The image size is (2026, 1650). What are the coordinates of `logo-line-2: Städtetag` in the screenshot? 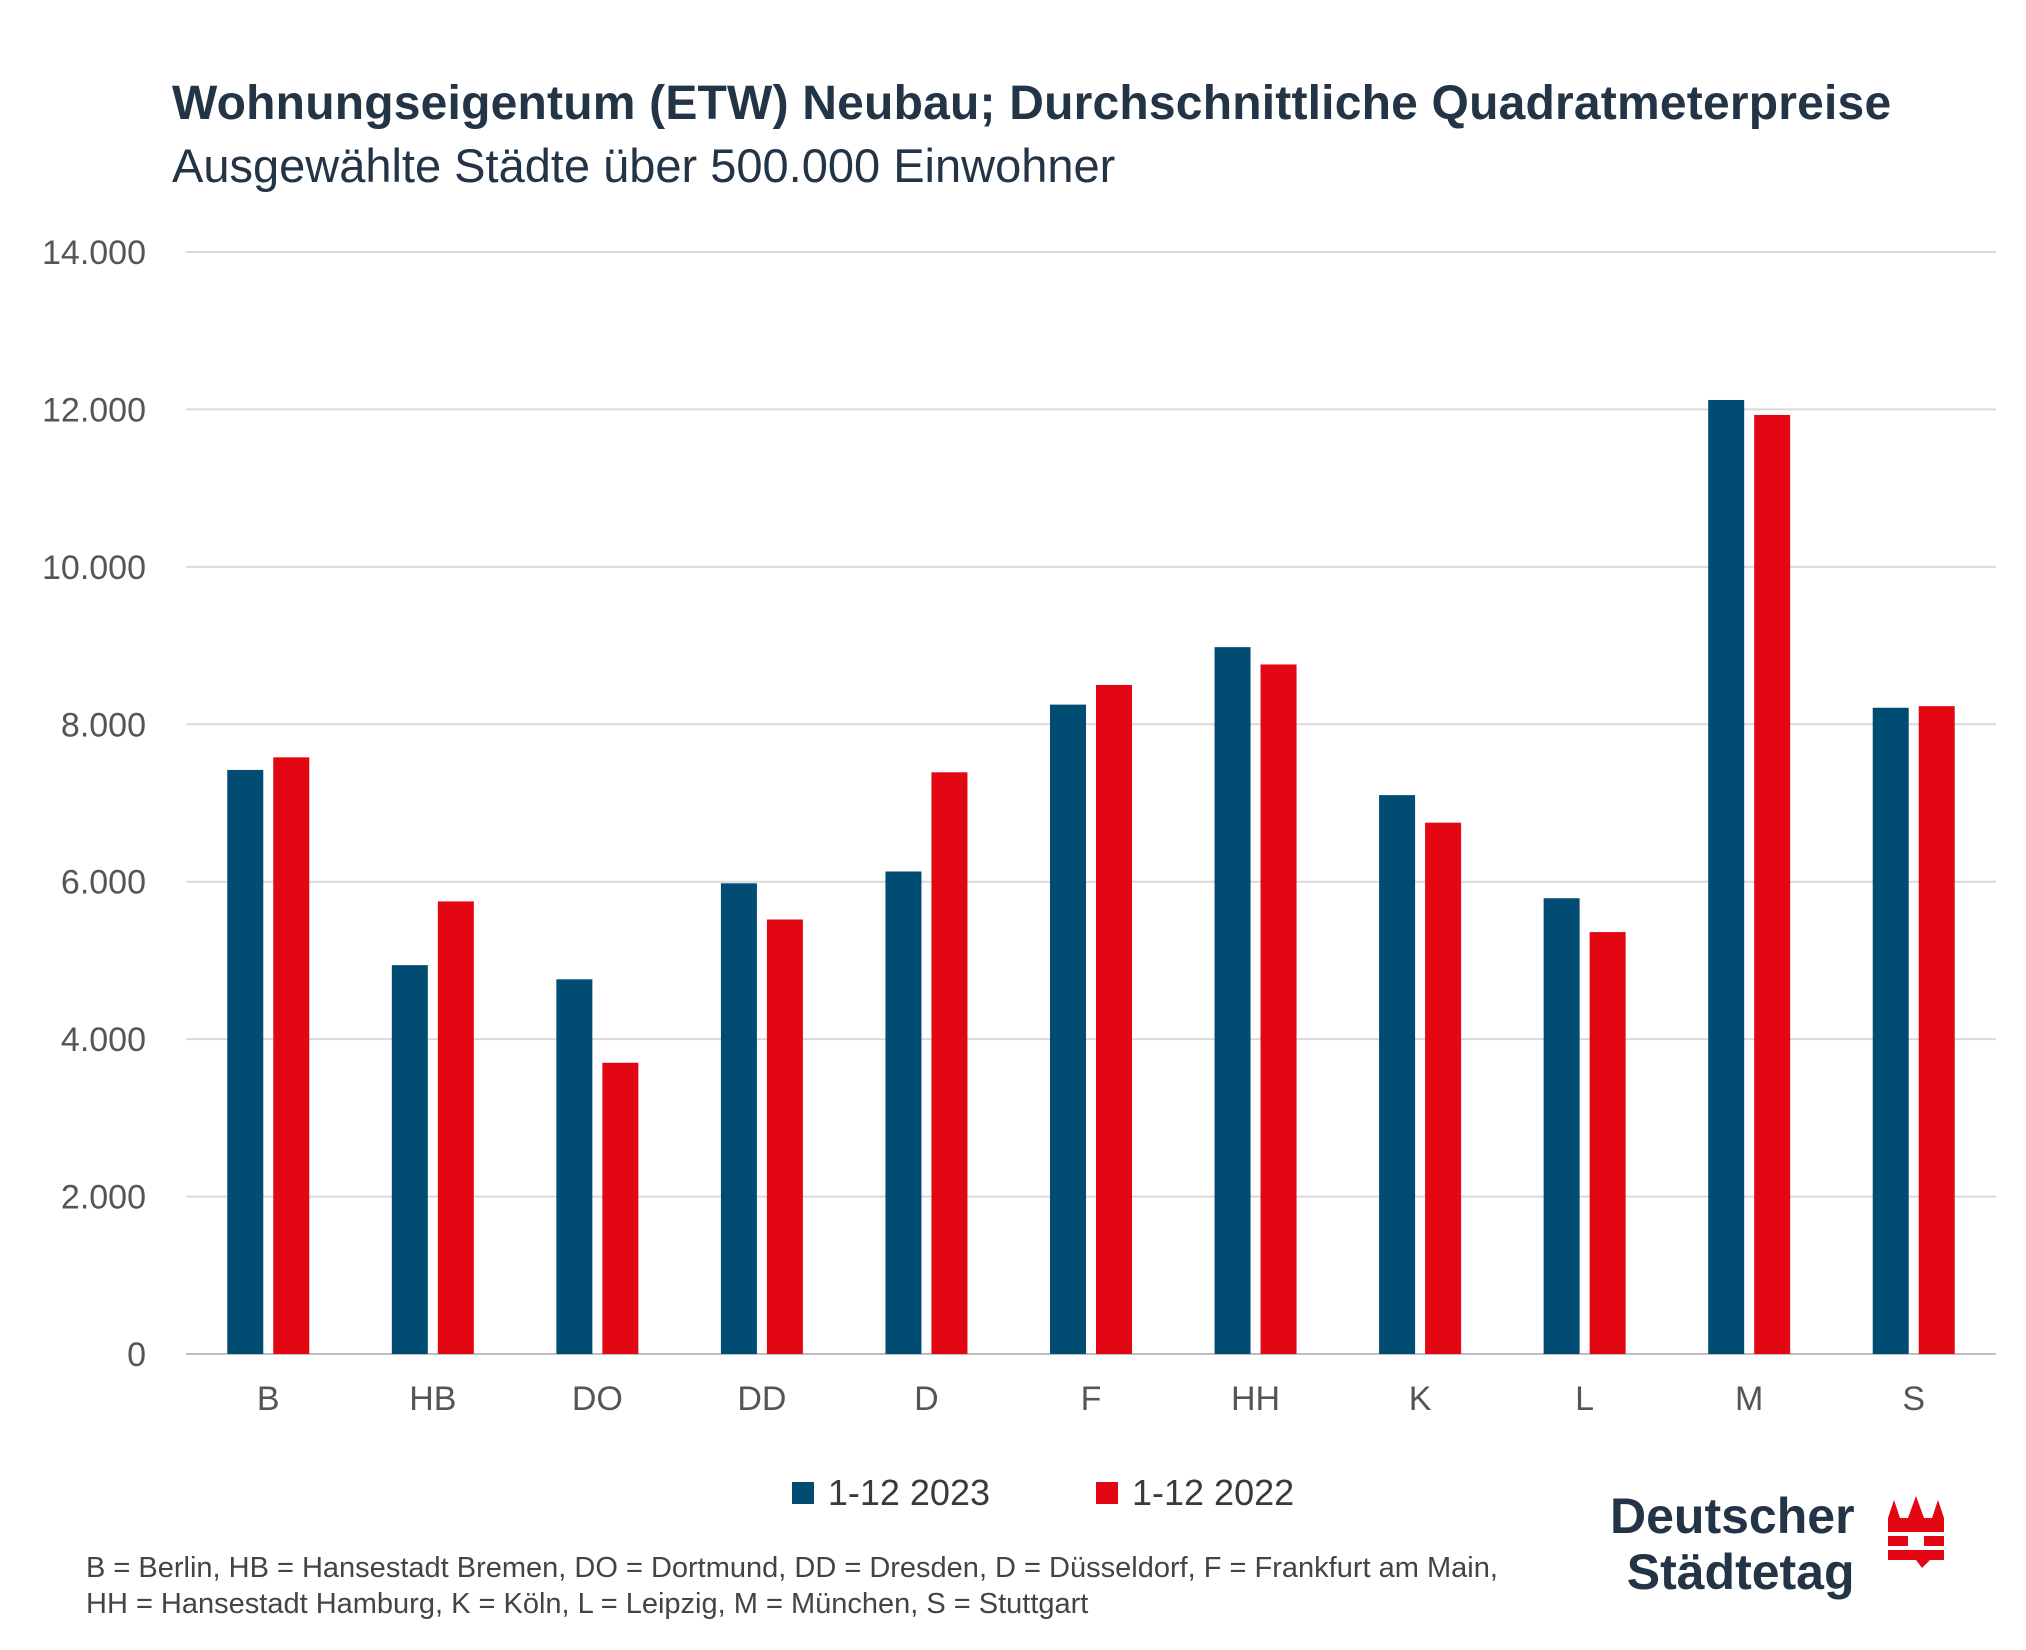 It's located at (1740, 1572).